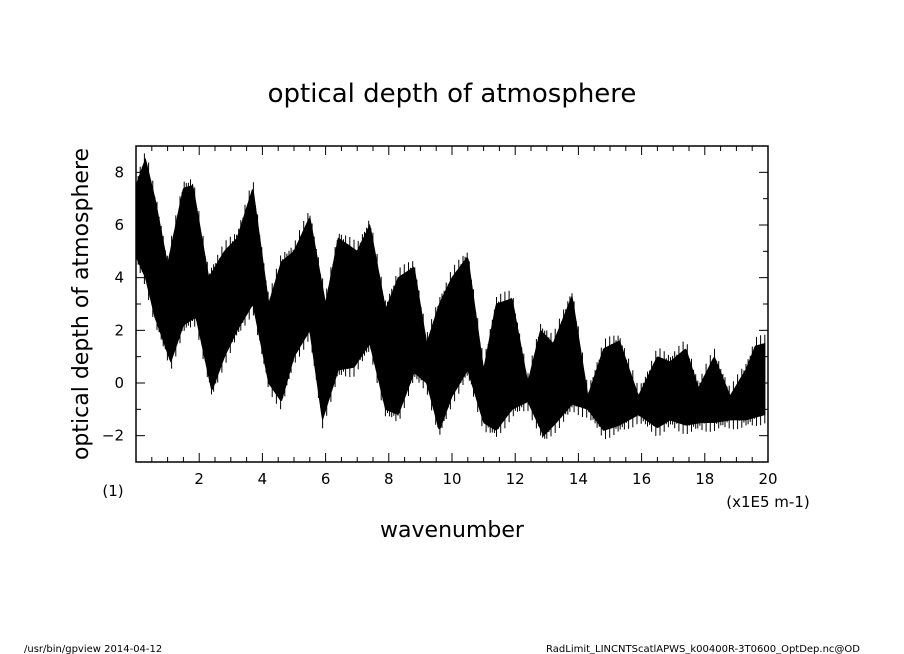 Image resolution: width=904 pixels, height=654 pixels. What do you see at coordinates (119, 172) in the screenshot?
I see `y-tick-label: 8` at bounding box center [119, 172].